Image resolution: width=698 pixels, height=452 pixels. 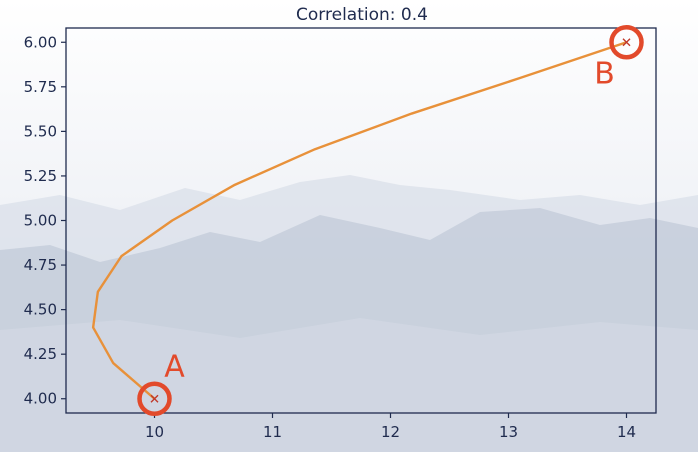 I want to click on y-tick-label: 6.00, so click(x=40, y=42).